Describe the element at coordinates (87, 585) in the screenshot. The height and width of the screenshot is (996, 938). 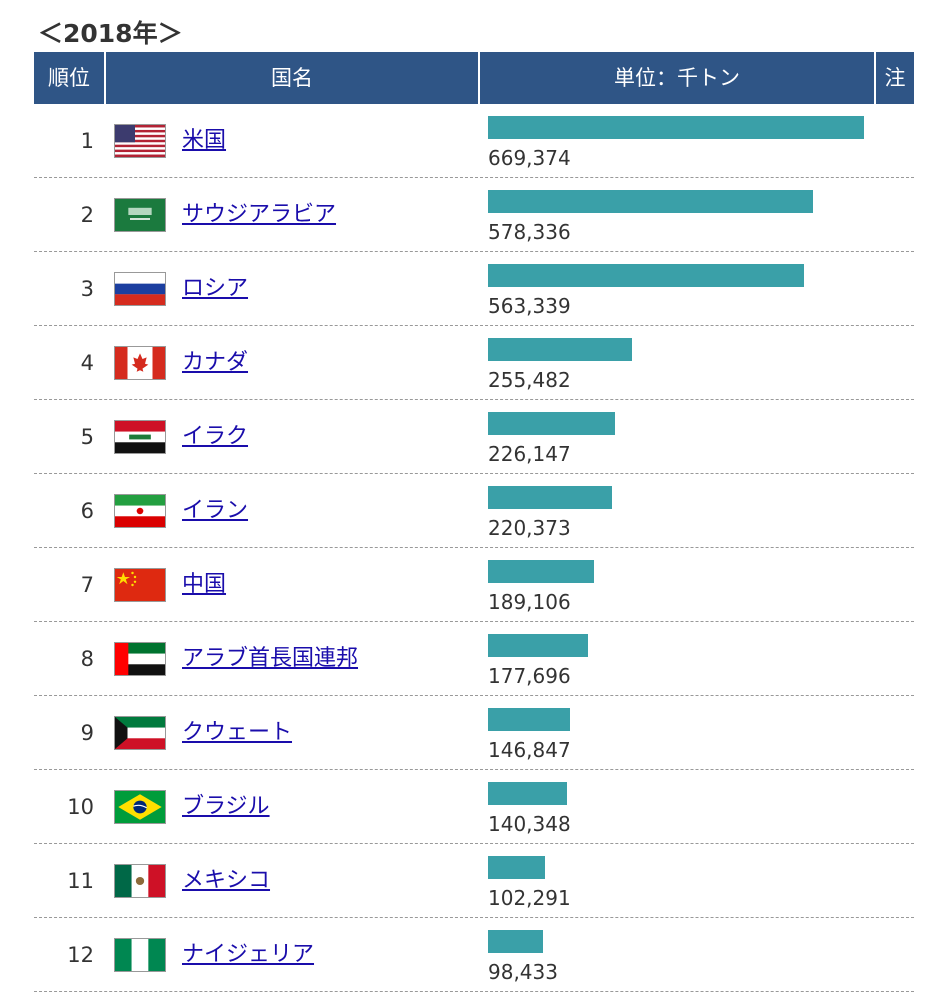
I see `rank-number: 7` at that location.